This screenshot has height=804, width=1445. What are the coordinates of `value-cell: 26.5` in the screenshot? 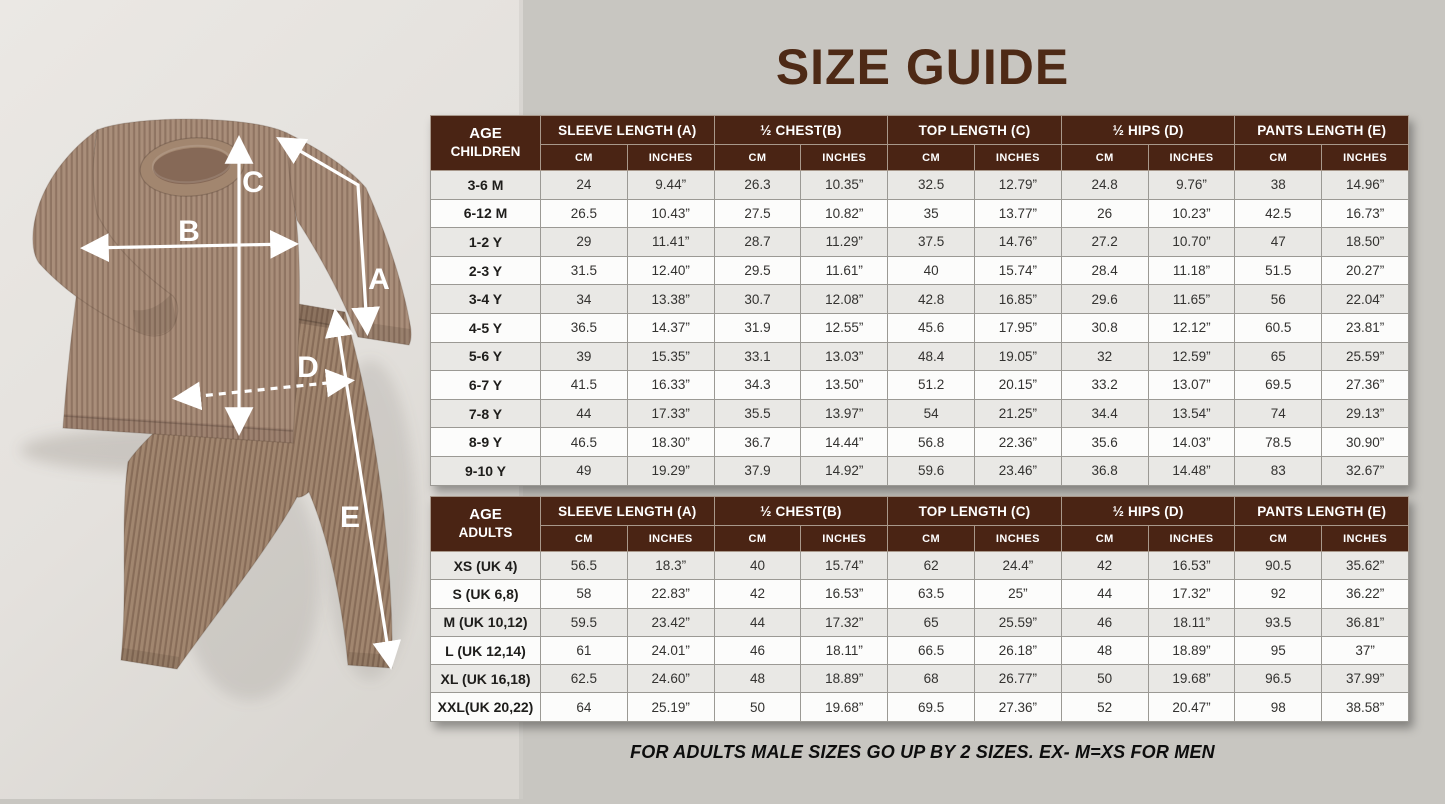 It's located at (584, 213).